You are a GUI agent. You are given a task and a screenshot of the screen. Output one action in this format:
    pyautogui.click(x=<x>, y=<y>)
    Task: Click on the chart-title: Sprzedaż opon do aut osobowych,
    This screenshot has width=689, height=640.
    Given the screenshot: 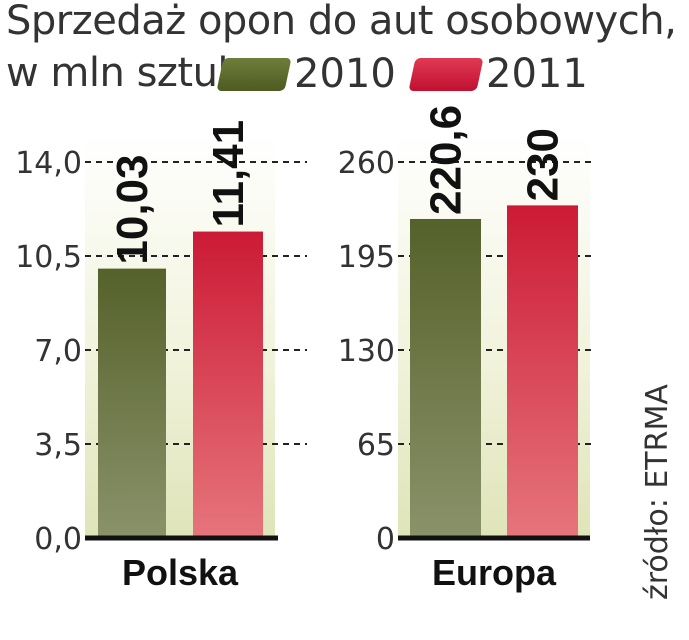 What is the action you would take?
    pyautogui.click(x=341, y=22)
    